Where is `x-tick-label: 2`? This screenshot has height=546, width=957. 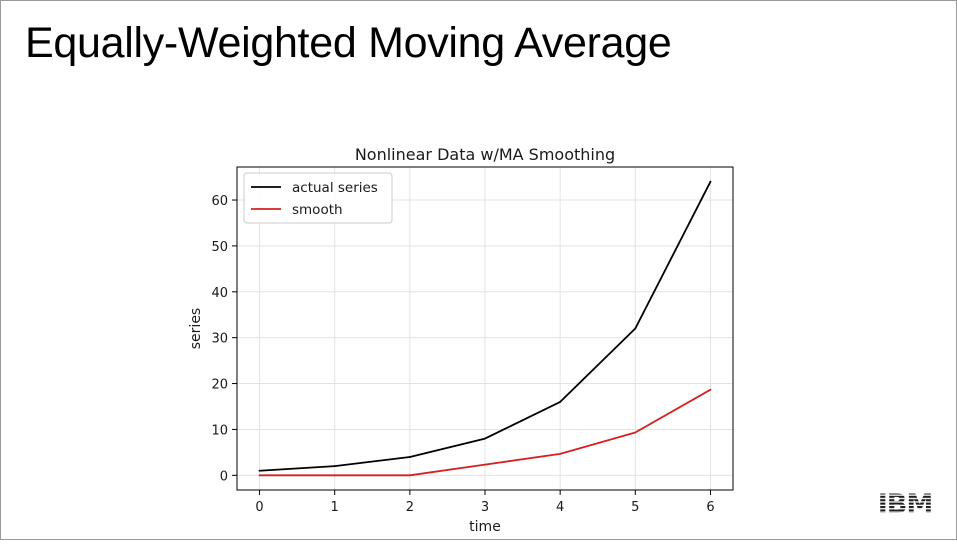 x-tick-label: 2 is located at coordinates (410, 507).